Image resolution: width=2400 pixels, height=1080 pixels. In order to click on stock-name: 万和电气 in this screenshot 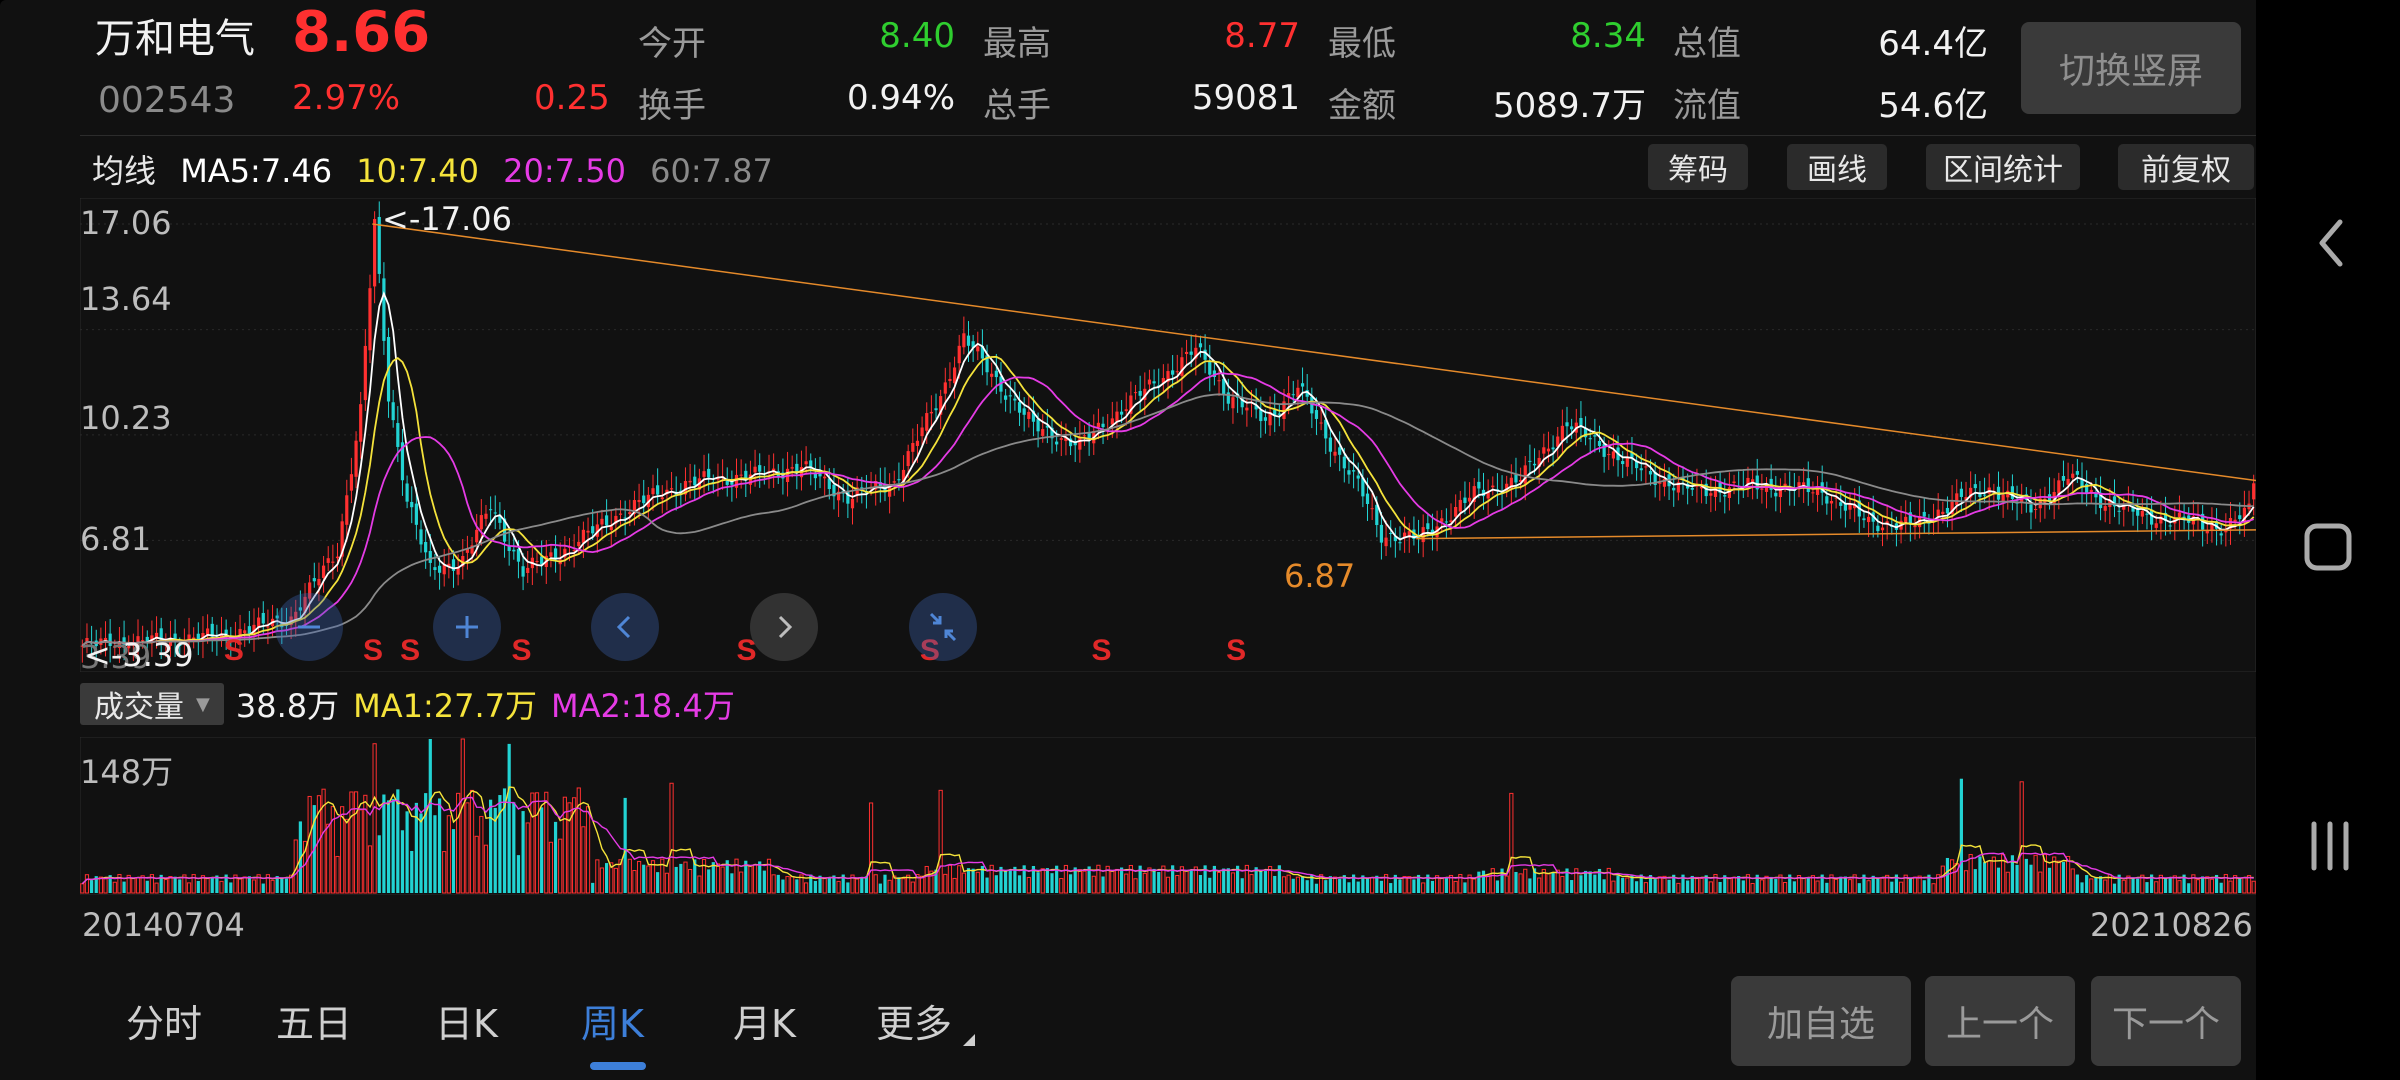, I will do `click(175, 39)`.